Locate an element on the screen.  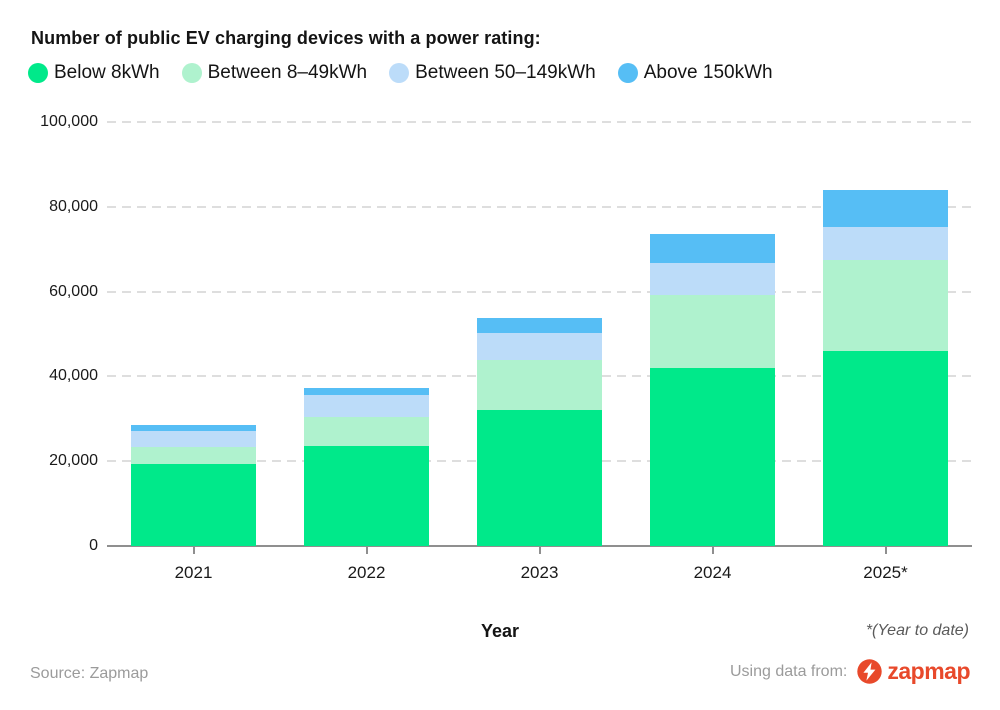
y-tick-label: 0 is located at coordinates (93, 545).